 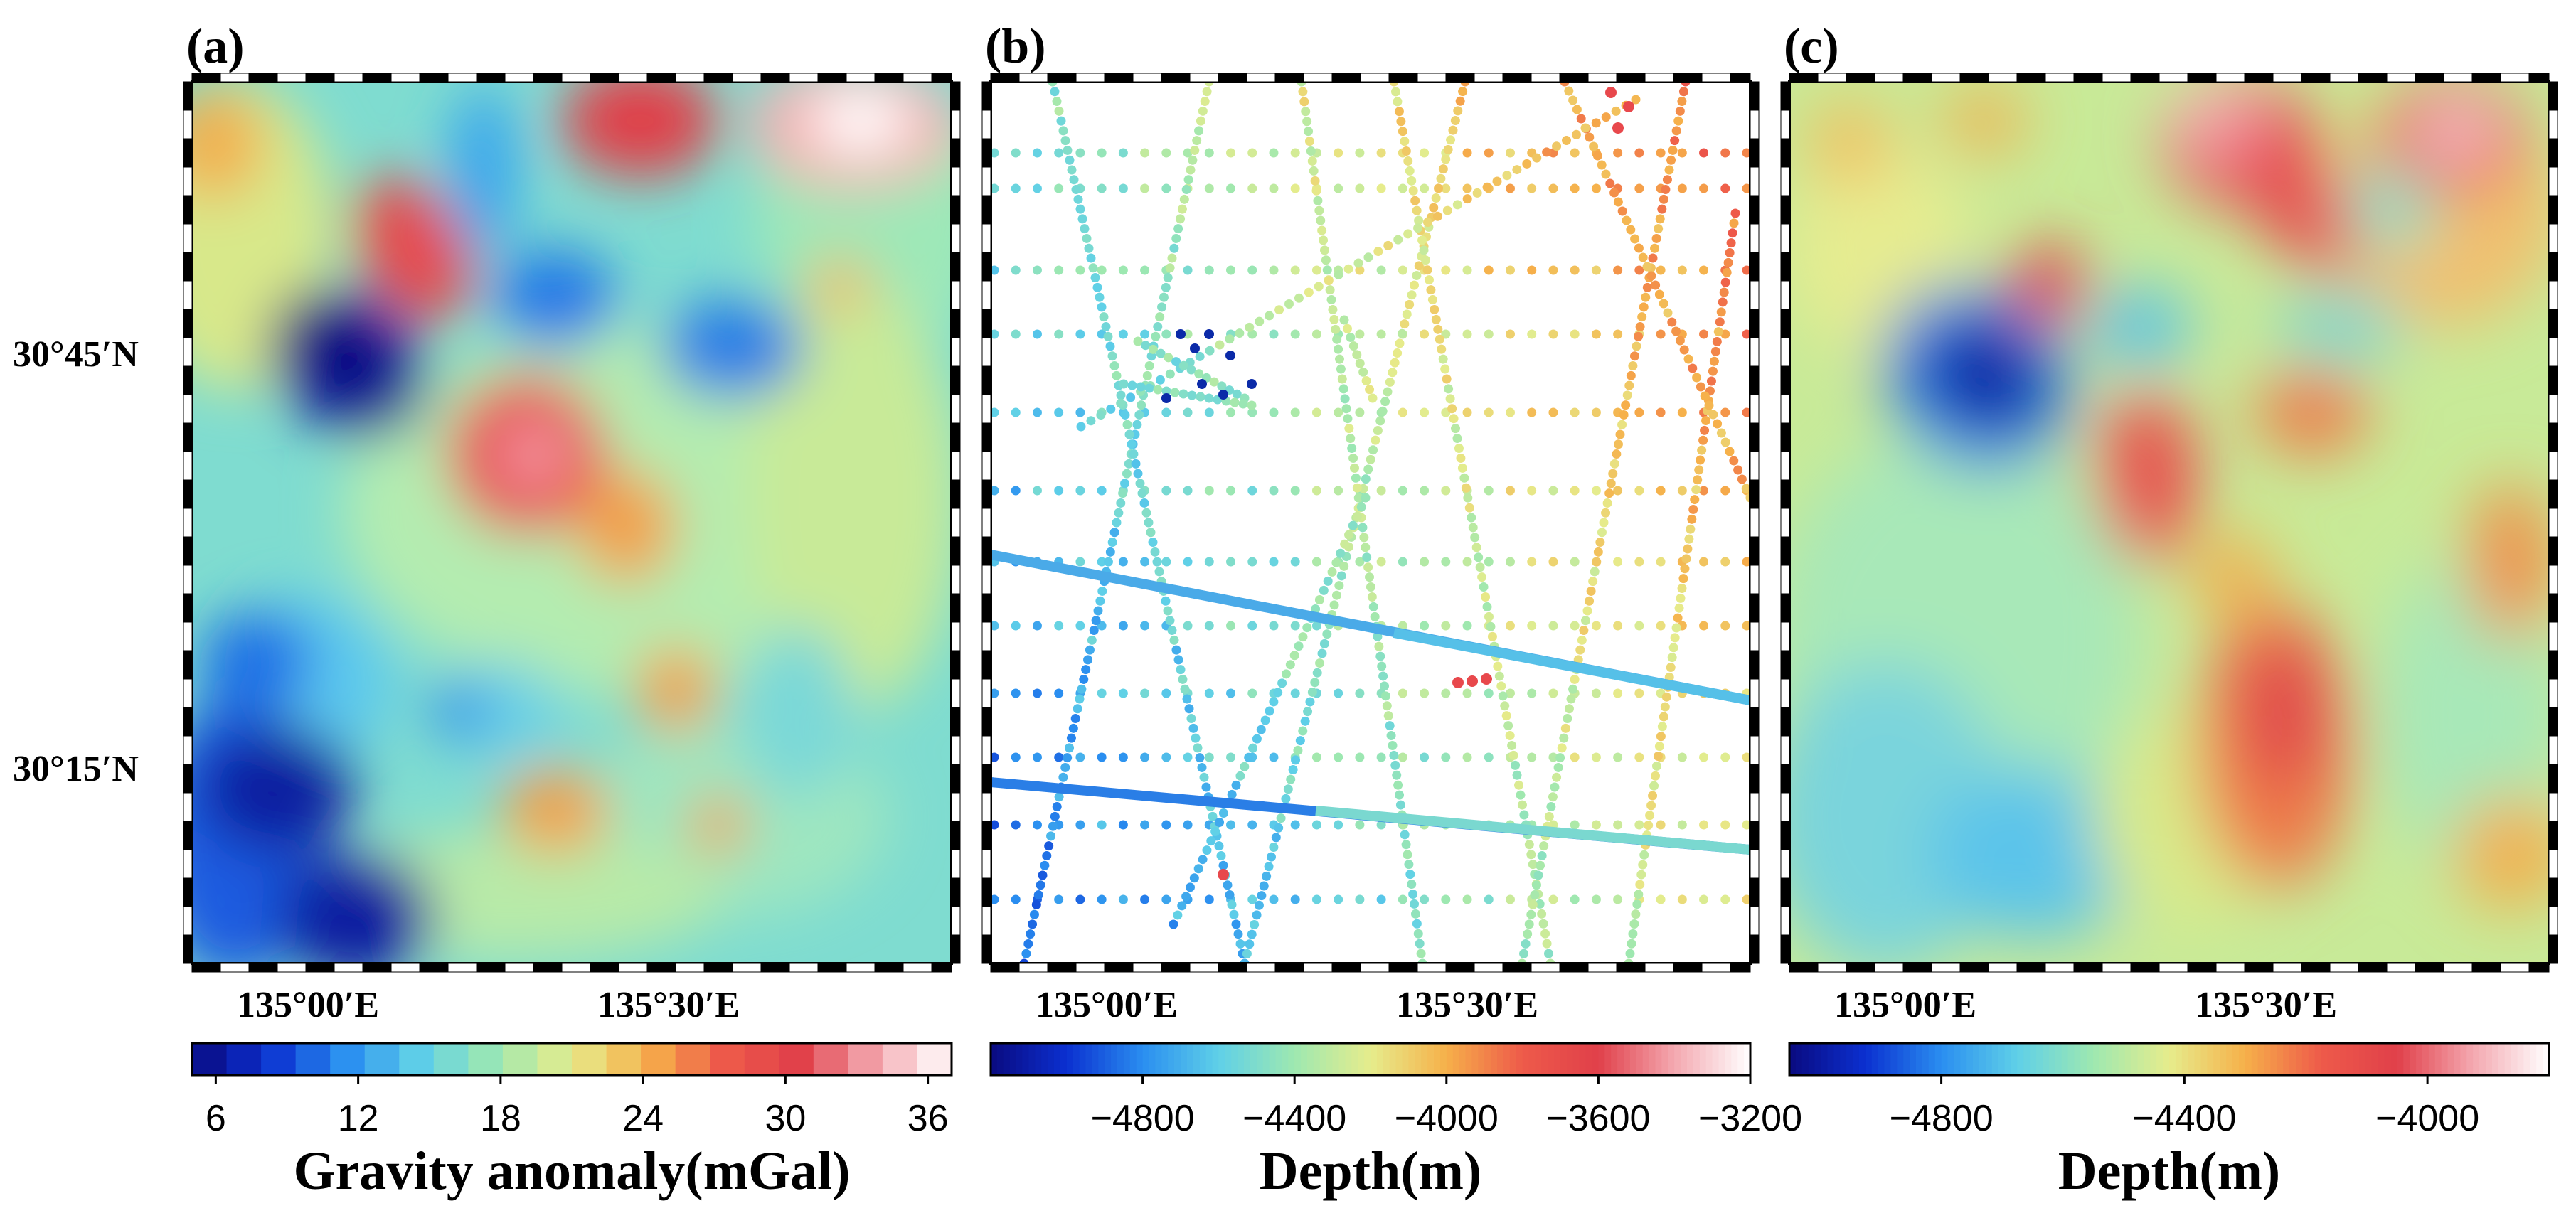 I want to click on panel-a-lat-label-1: 30°45′N, so click(x=76, y=354).